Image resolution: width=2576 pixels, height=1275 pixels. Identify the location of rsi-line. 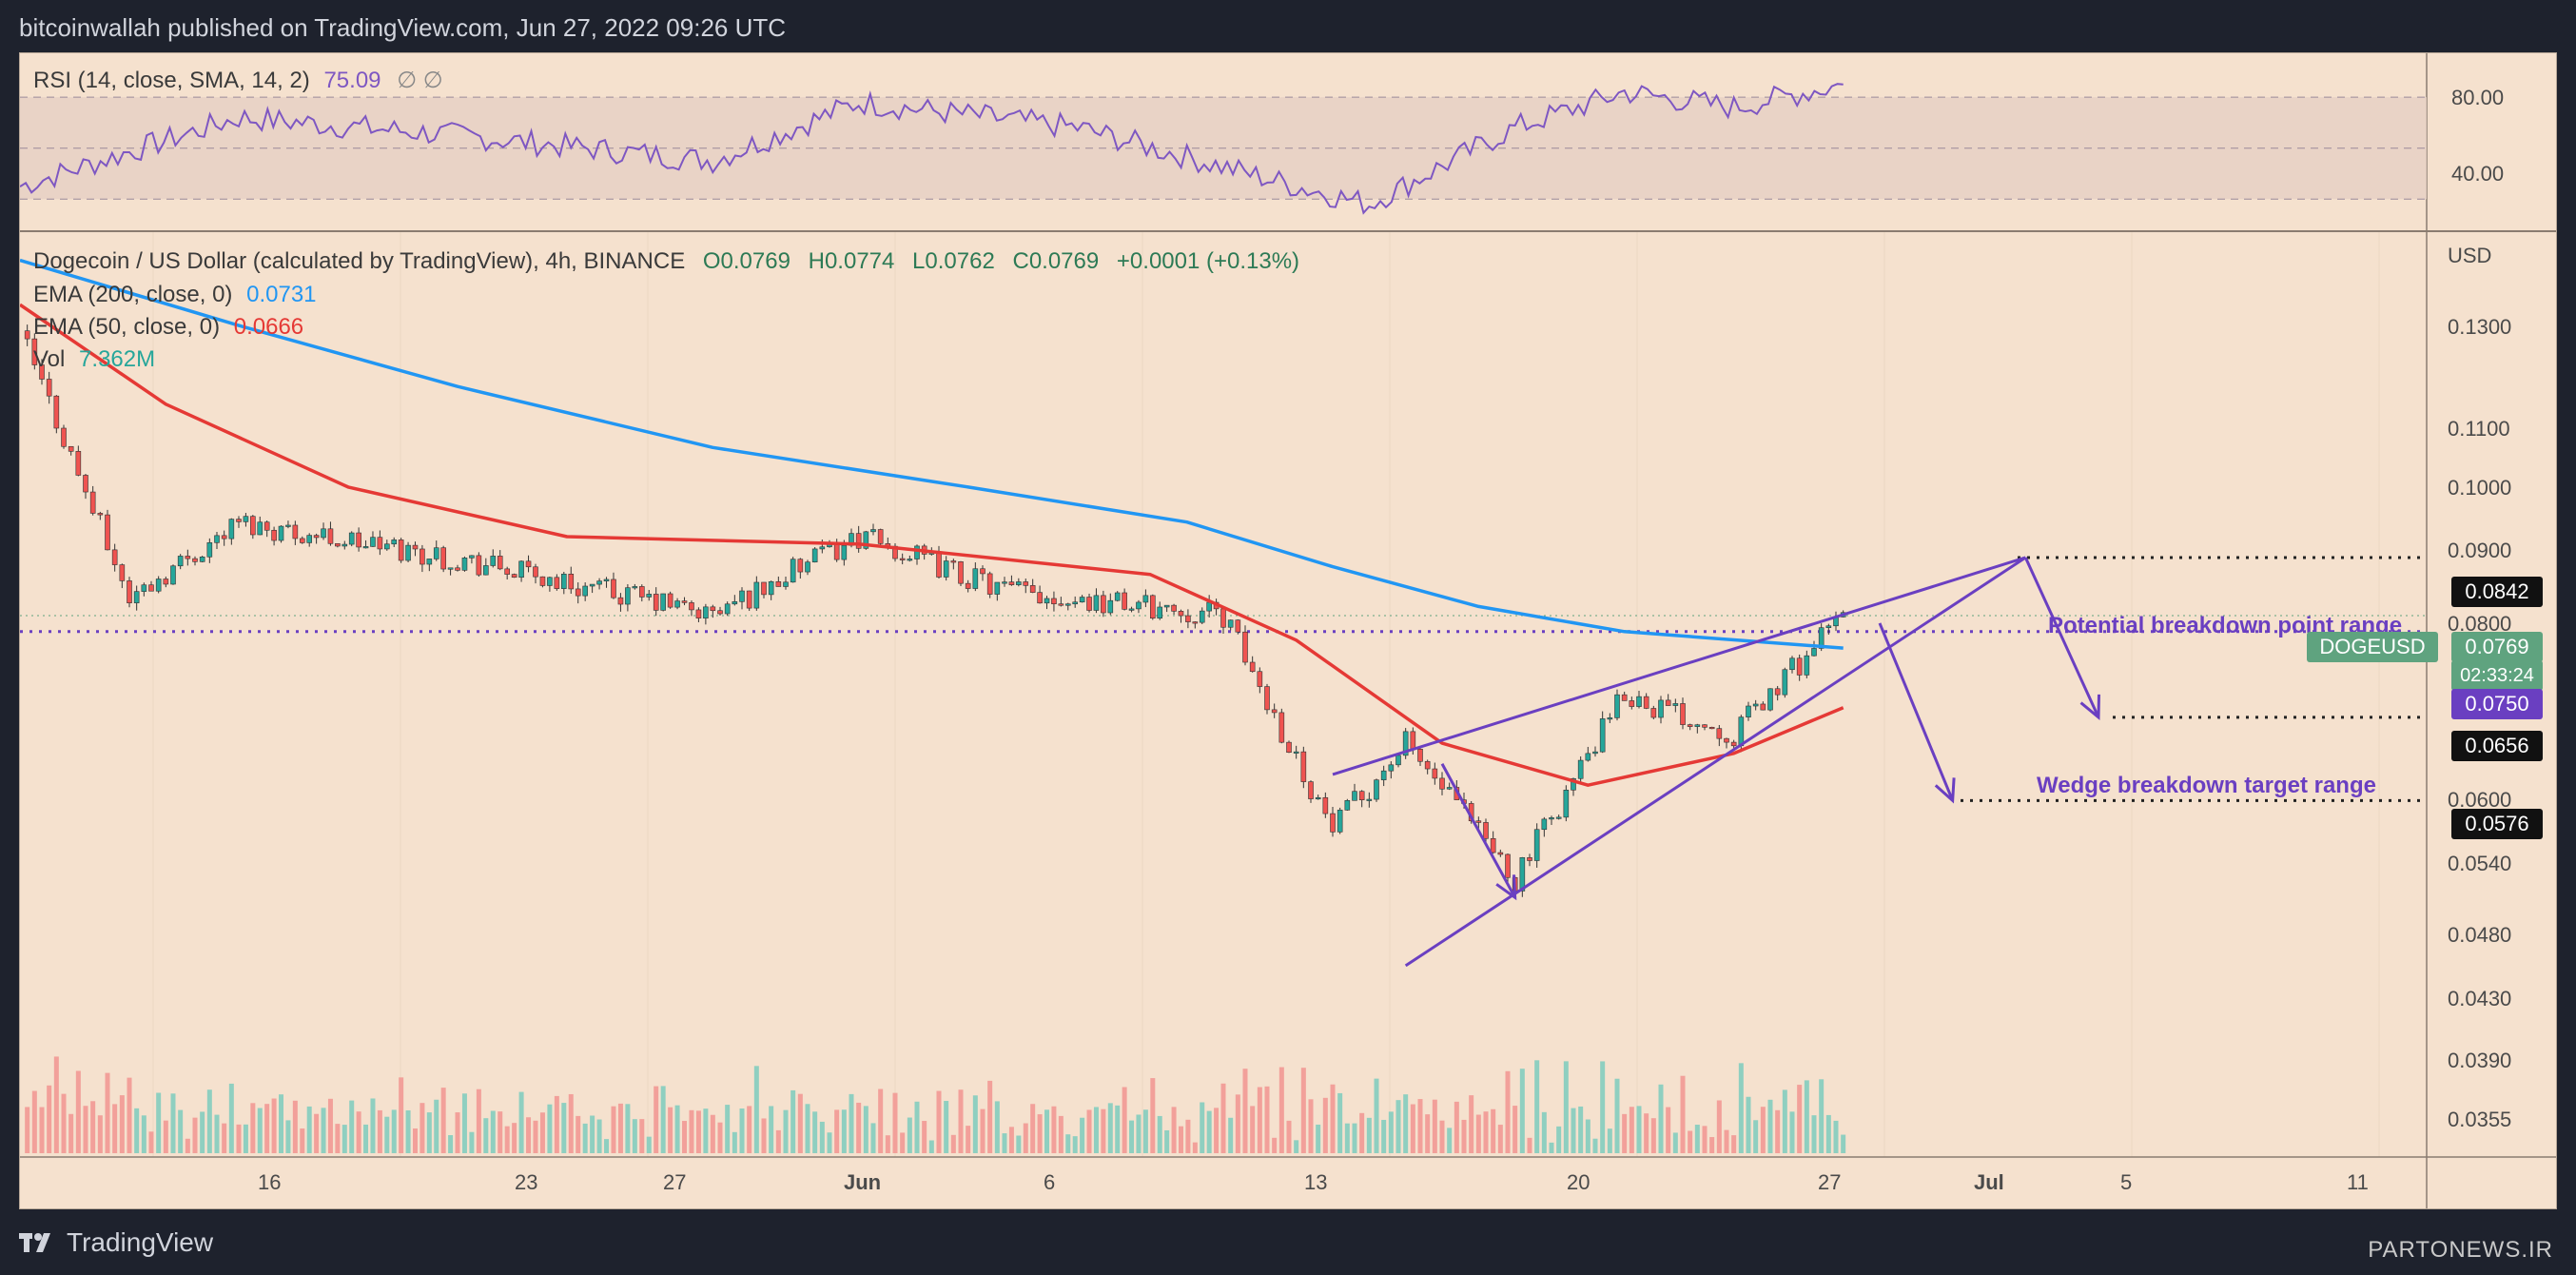
(932, 149).